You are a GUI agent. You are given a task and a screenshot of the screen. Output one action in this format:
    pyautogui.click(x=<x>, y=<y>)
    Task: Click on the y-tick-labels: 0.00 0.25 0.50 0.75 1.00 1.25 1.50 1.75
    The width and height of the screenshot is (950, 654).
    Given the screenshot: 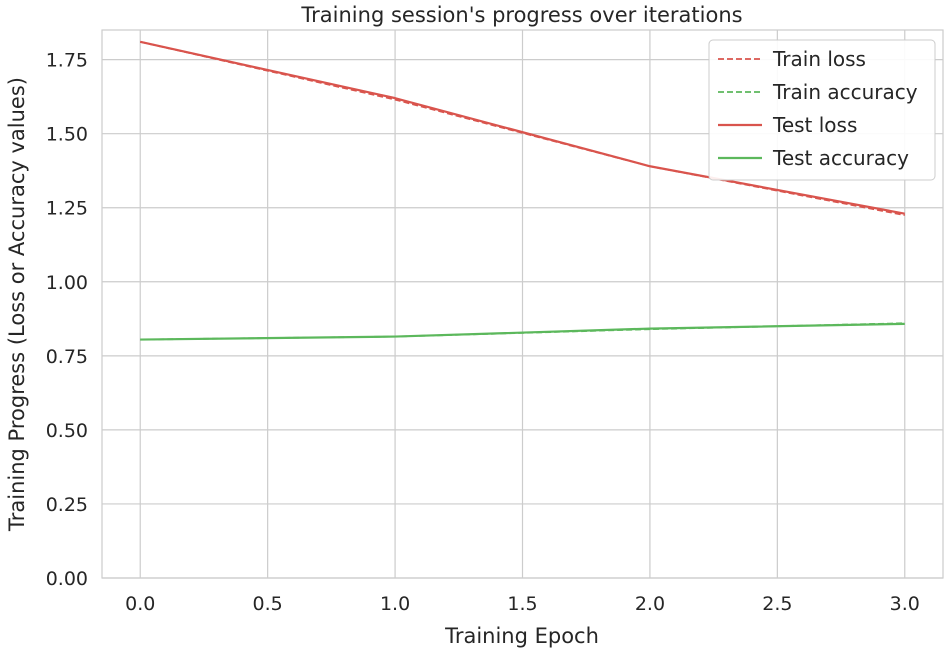 What is the action you would take?
    pyautogui.click(x=67, y=320)
    